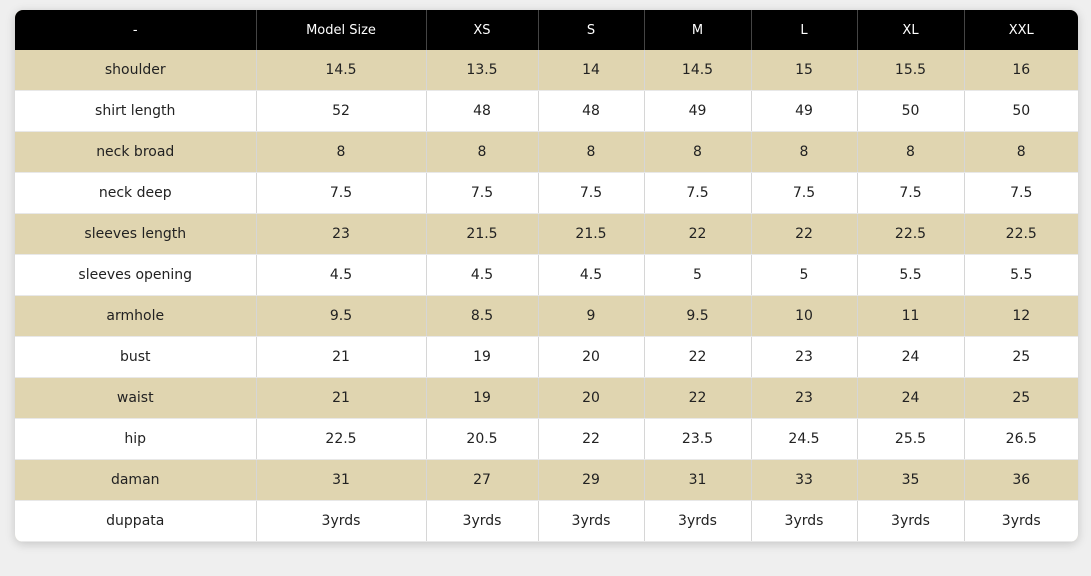 The image size is (1091, 576). What do you see at coordinates (136, 70) in the screenshot?
I see `row-label: shoulder` at bounding box center [136, 70].